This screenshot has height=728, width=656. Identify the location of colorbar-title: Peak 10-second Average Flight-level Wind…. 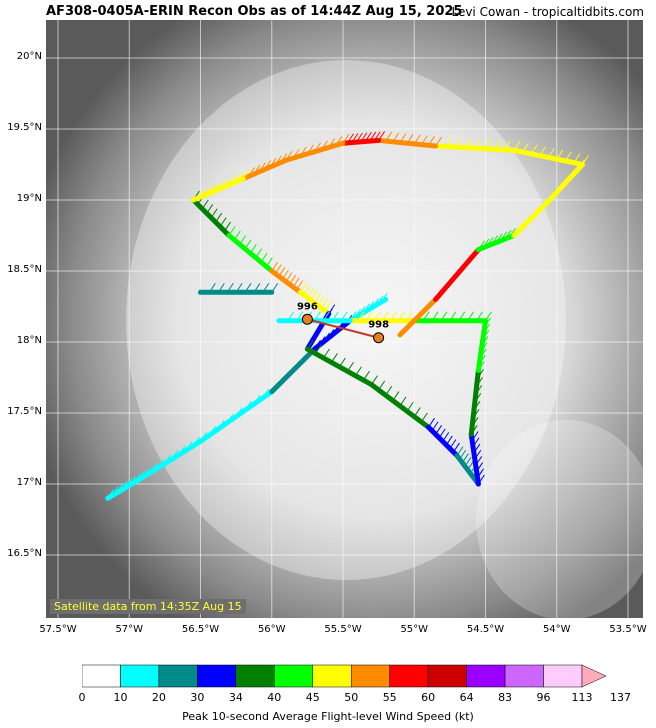
(328, 716).